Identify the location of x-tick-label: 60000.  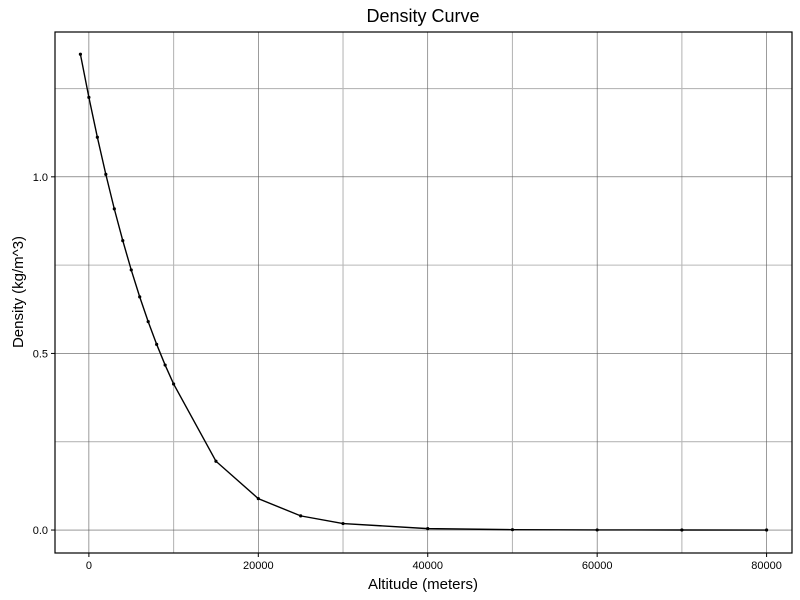
(597, 566).